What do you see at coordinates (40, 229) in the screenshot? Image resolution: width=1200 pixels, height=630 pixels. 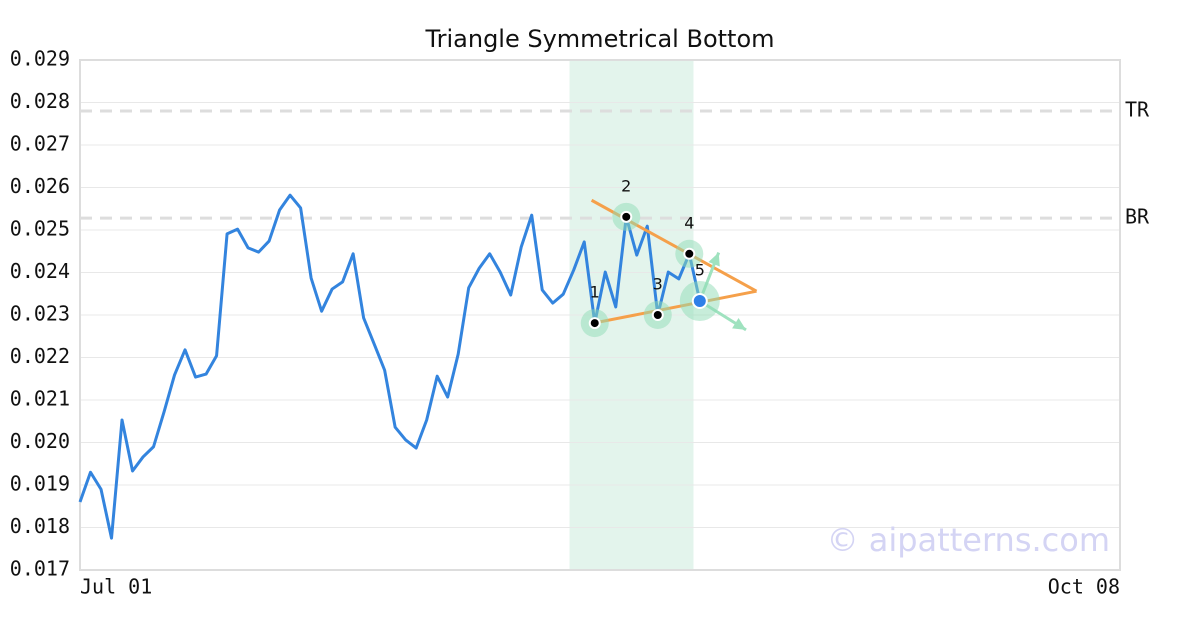 I see `y-tick-label: 0.025` at bounding box center [40, 229].